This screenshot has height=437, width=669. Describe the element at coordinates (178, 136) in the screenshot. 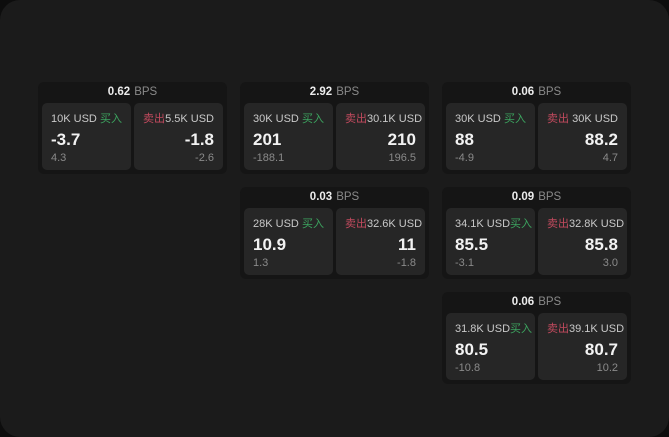

I see `sell-quote-panel: 卖出 5.5K USD -1.8 -2.6` at that location.